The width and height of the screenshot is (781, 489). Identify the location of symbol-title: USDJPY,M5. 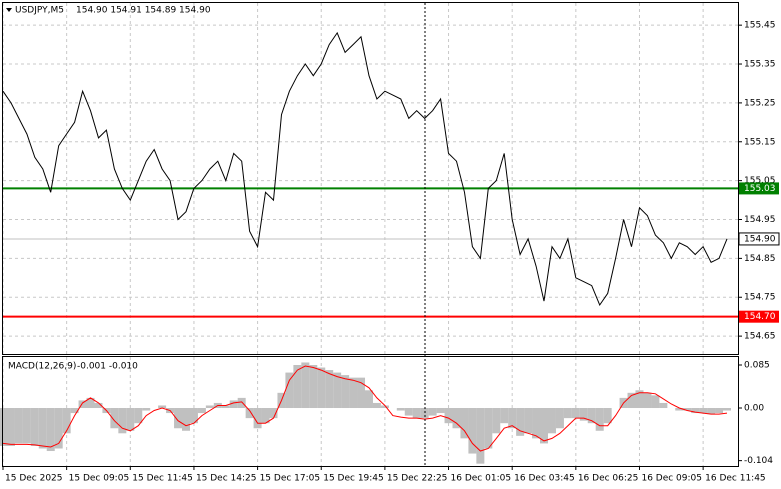
(39, 11).